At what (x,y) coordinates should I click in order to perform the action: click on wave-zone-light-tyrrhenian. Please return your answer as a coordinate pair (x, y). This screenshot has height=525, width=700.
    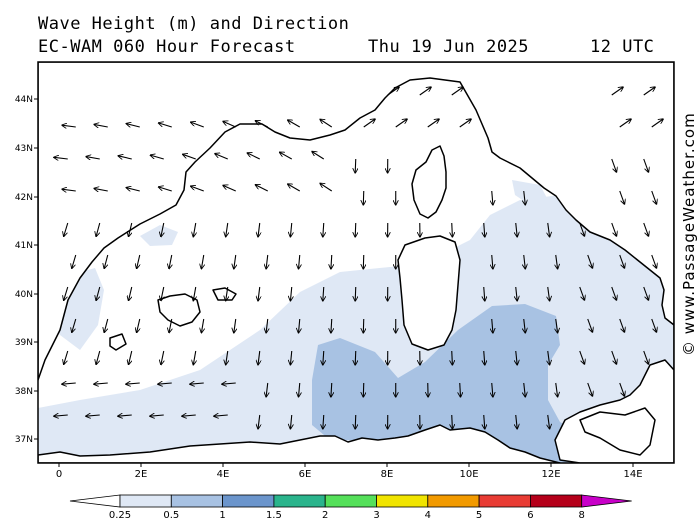
    Looking at the image, I should click on (530, 192).